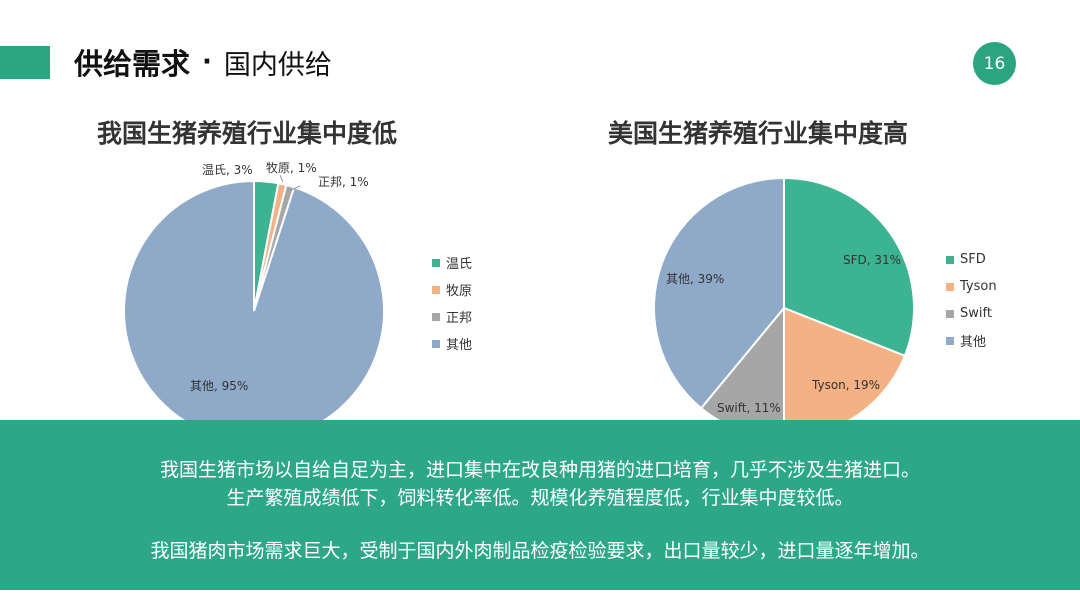  I want to click on us-legend-item-1: Tyson, so click(971, 286).